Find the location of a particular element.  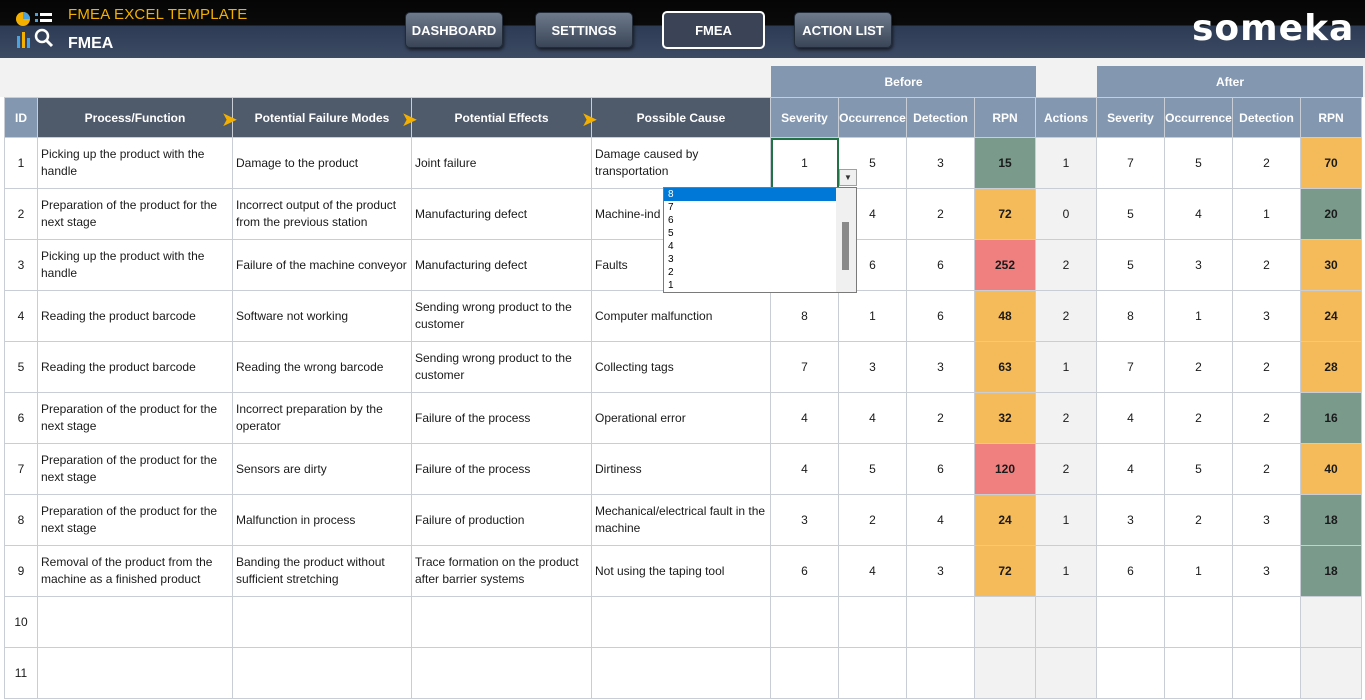

cell-sev2: 7 is located at coordinates (1130, 367).